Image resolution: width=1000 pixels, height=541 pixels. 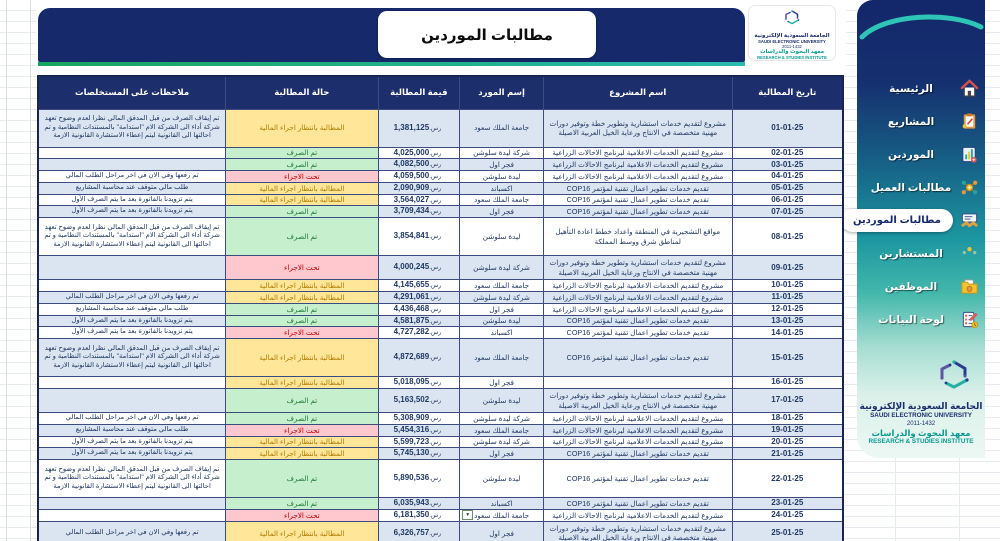 I want to click on cell-claim-date: 04-01-25, so click(x=787, y=176).